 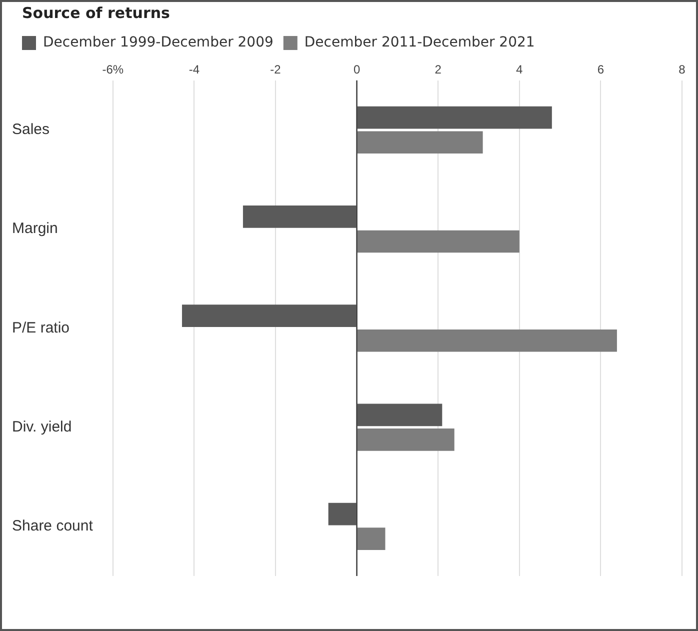 I want to click on y-tick-label: Share count, so click(x=53, y=526).